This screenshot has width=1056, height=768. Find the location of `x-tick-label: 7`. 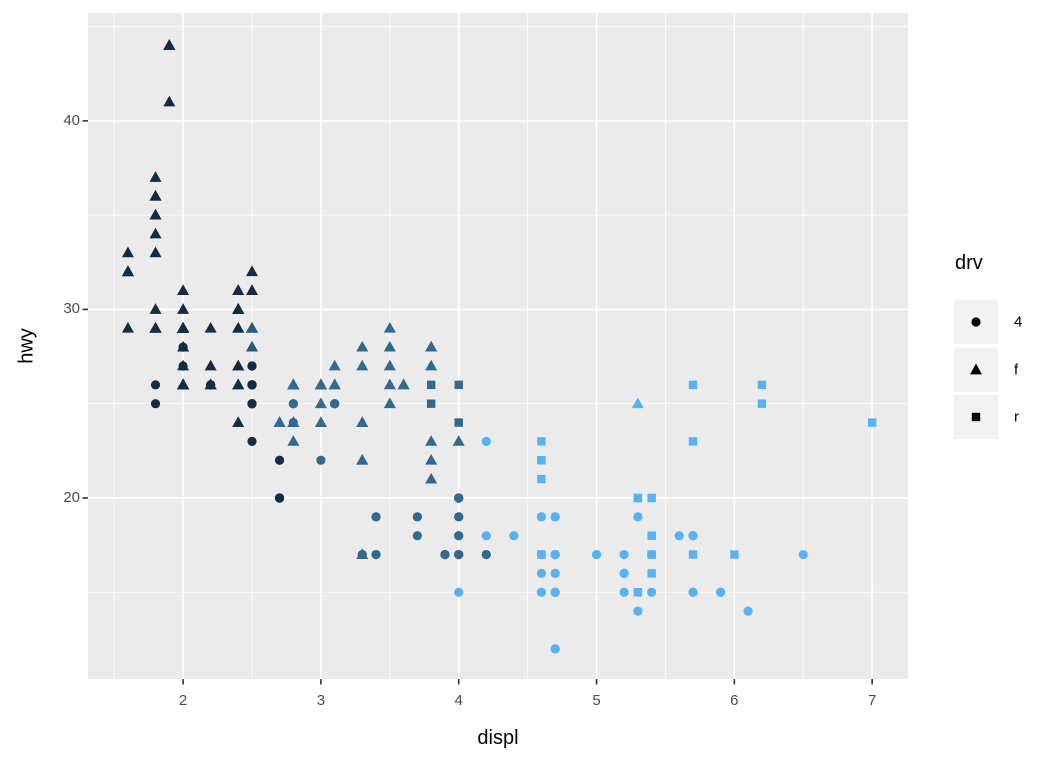

x-tick-label: 7 is located at coordinates (872, 700).